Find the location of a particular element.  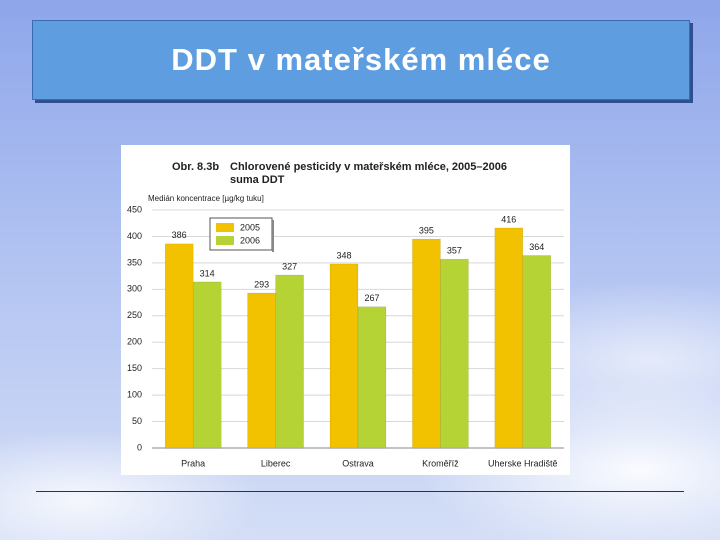

x-tick-label: Praha is located at coordinates (193, 463).